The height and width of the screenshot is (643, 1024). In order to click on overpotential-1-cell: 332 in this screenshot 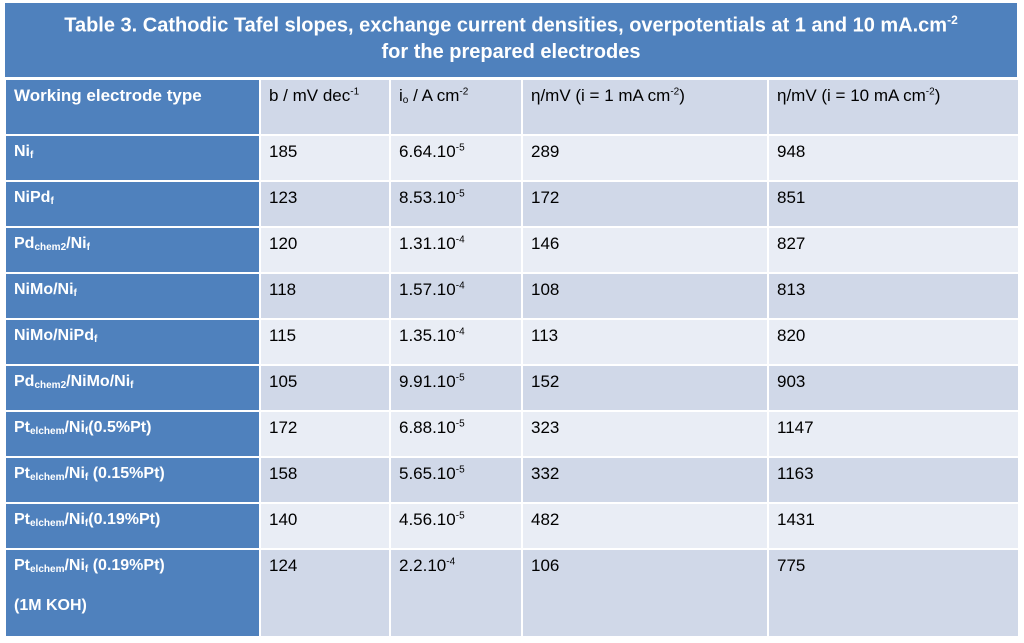, I will do `click(645, 480)`.